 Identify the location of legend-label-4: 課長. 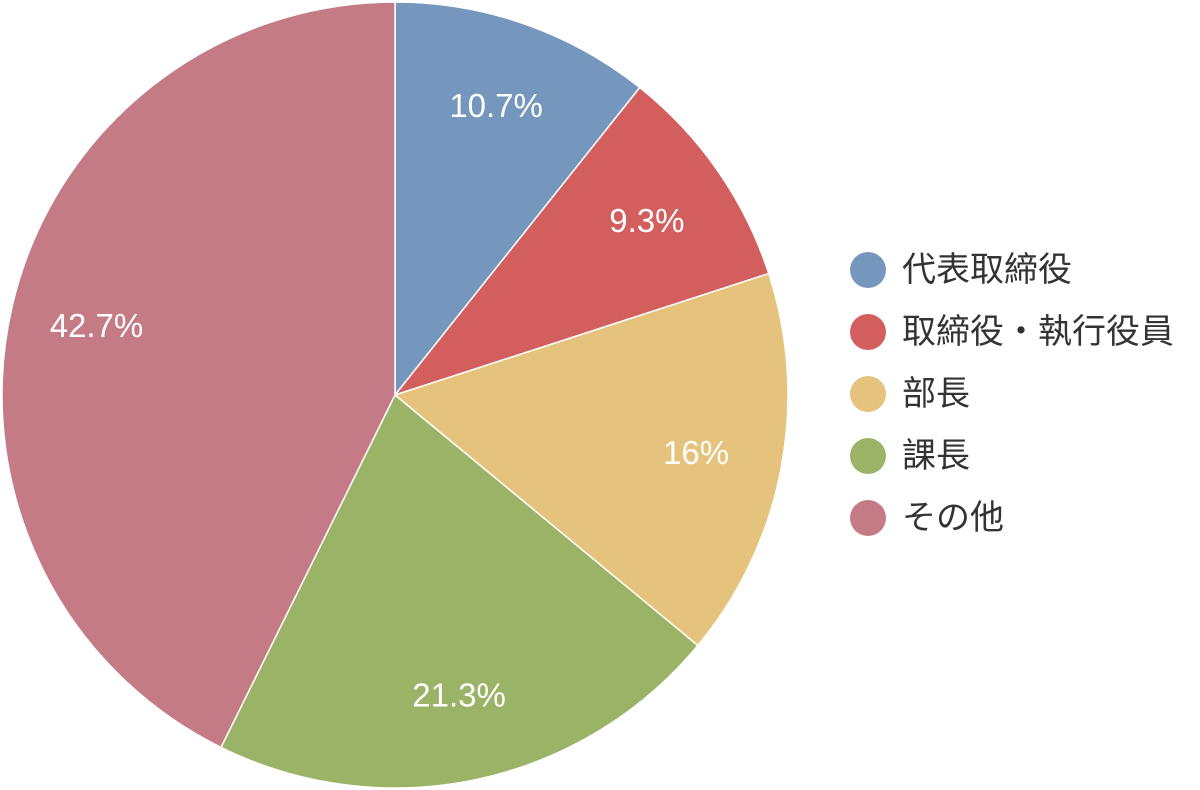
(936, 456).